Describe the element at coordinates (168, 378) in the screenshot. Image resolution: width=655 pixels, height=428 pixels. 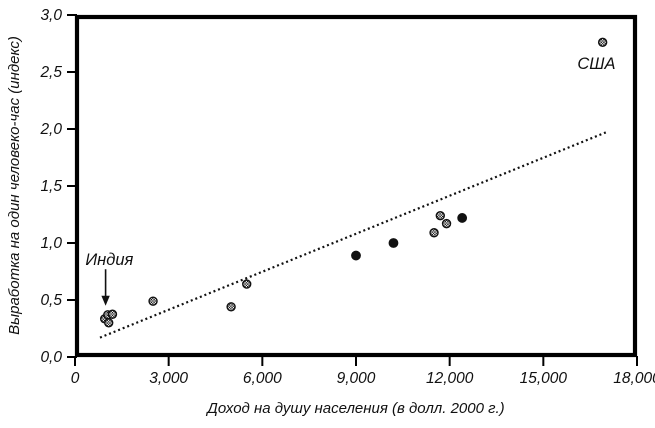
I see `x-tick-label: 3,000` at that location.